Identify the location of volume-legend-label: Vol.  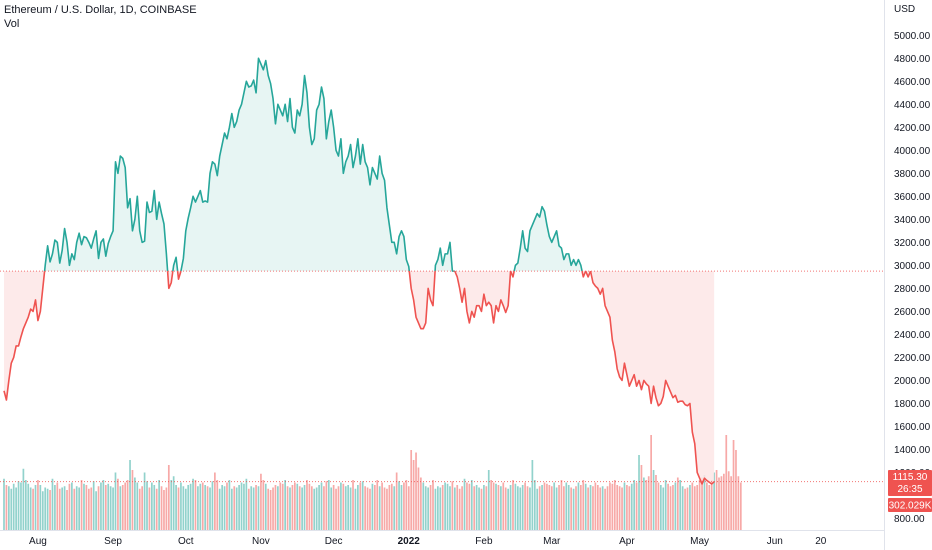
(12, 24).